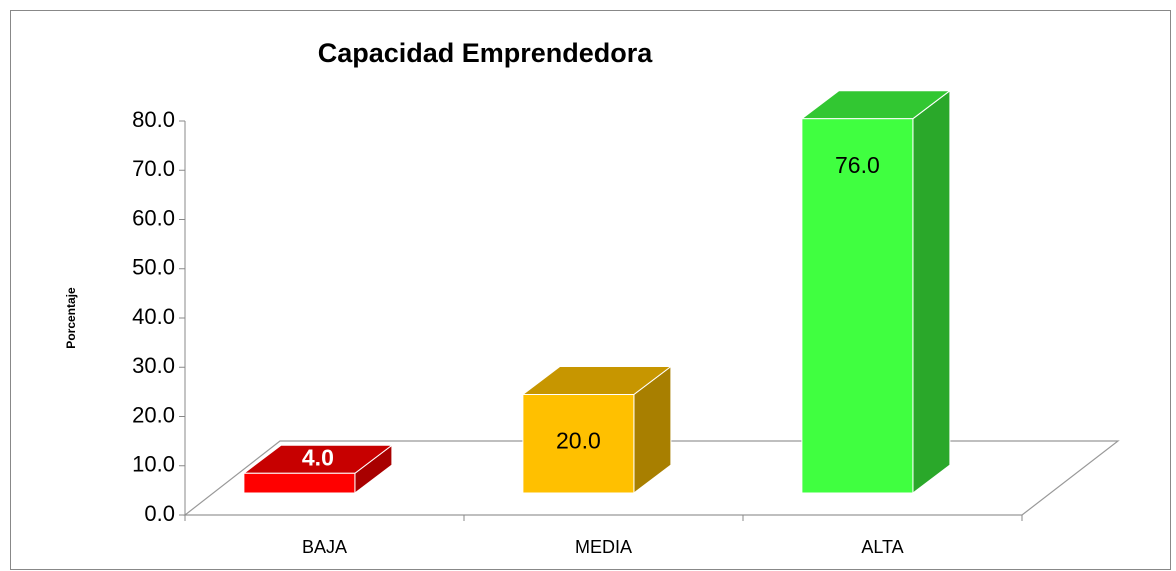 The width and height of the screenshot is (1176, 571). Describe the element at coordinates (153, 168) in the screenshot. I see `y-tick-label: 70.0` at that location.